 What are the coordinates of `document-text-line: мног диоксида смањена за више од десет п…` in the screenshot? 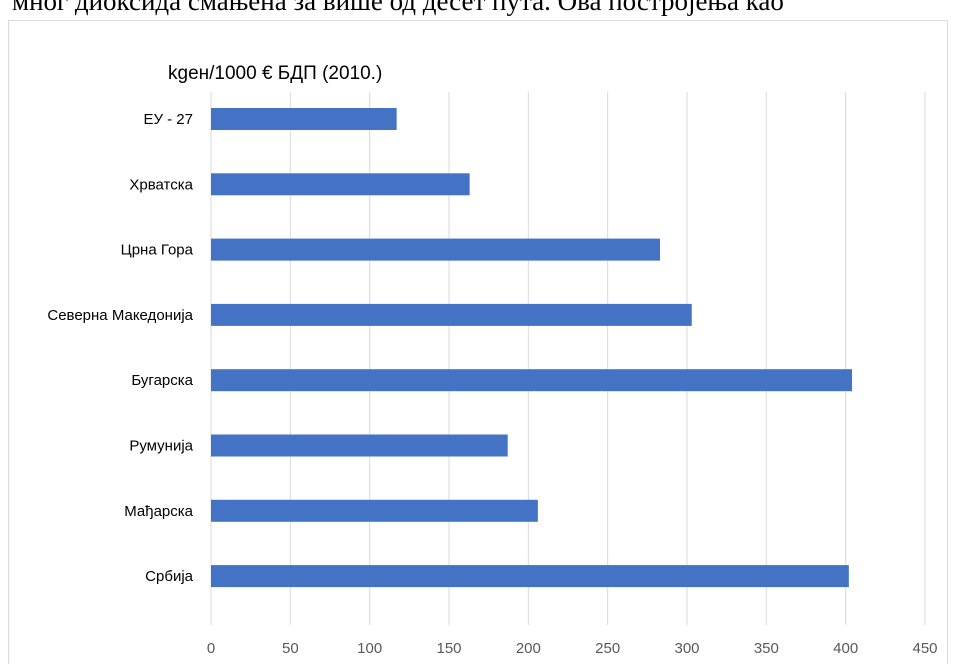 It's located at (398, 8).